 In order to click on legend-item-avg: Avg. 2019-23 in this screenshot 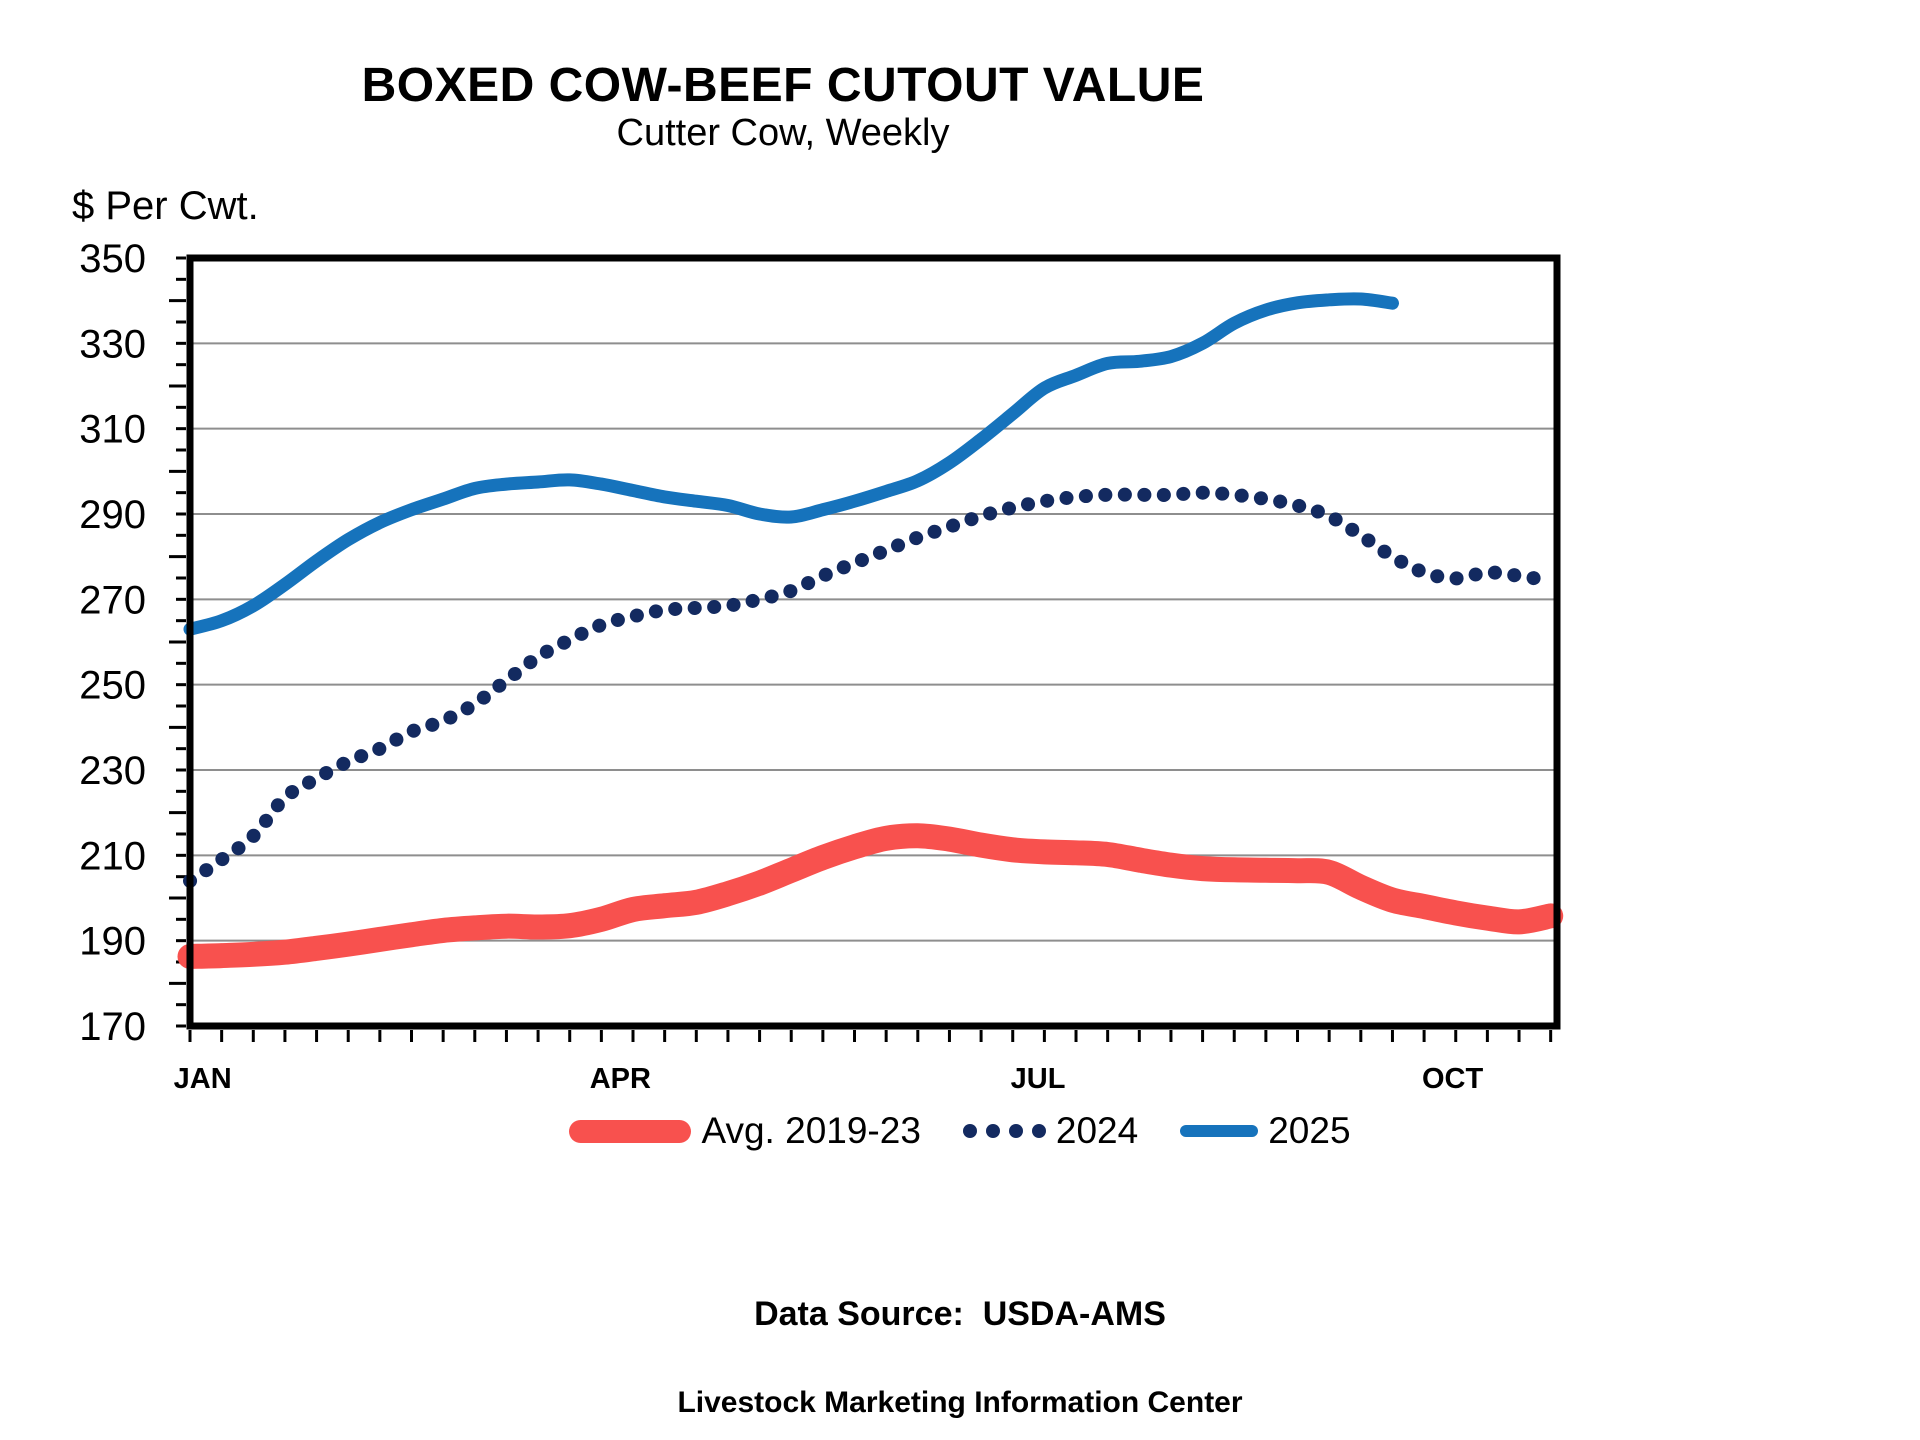, I will do `click(745, 1131)`.